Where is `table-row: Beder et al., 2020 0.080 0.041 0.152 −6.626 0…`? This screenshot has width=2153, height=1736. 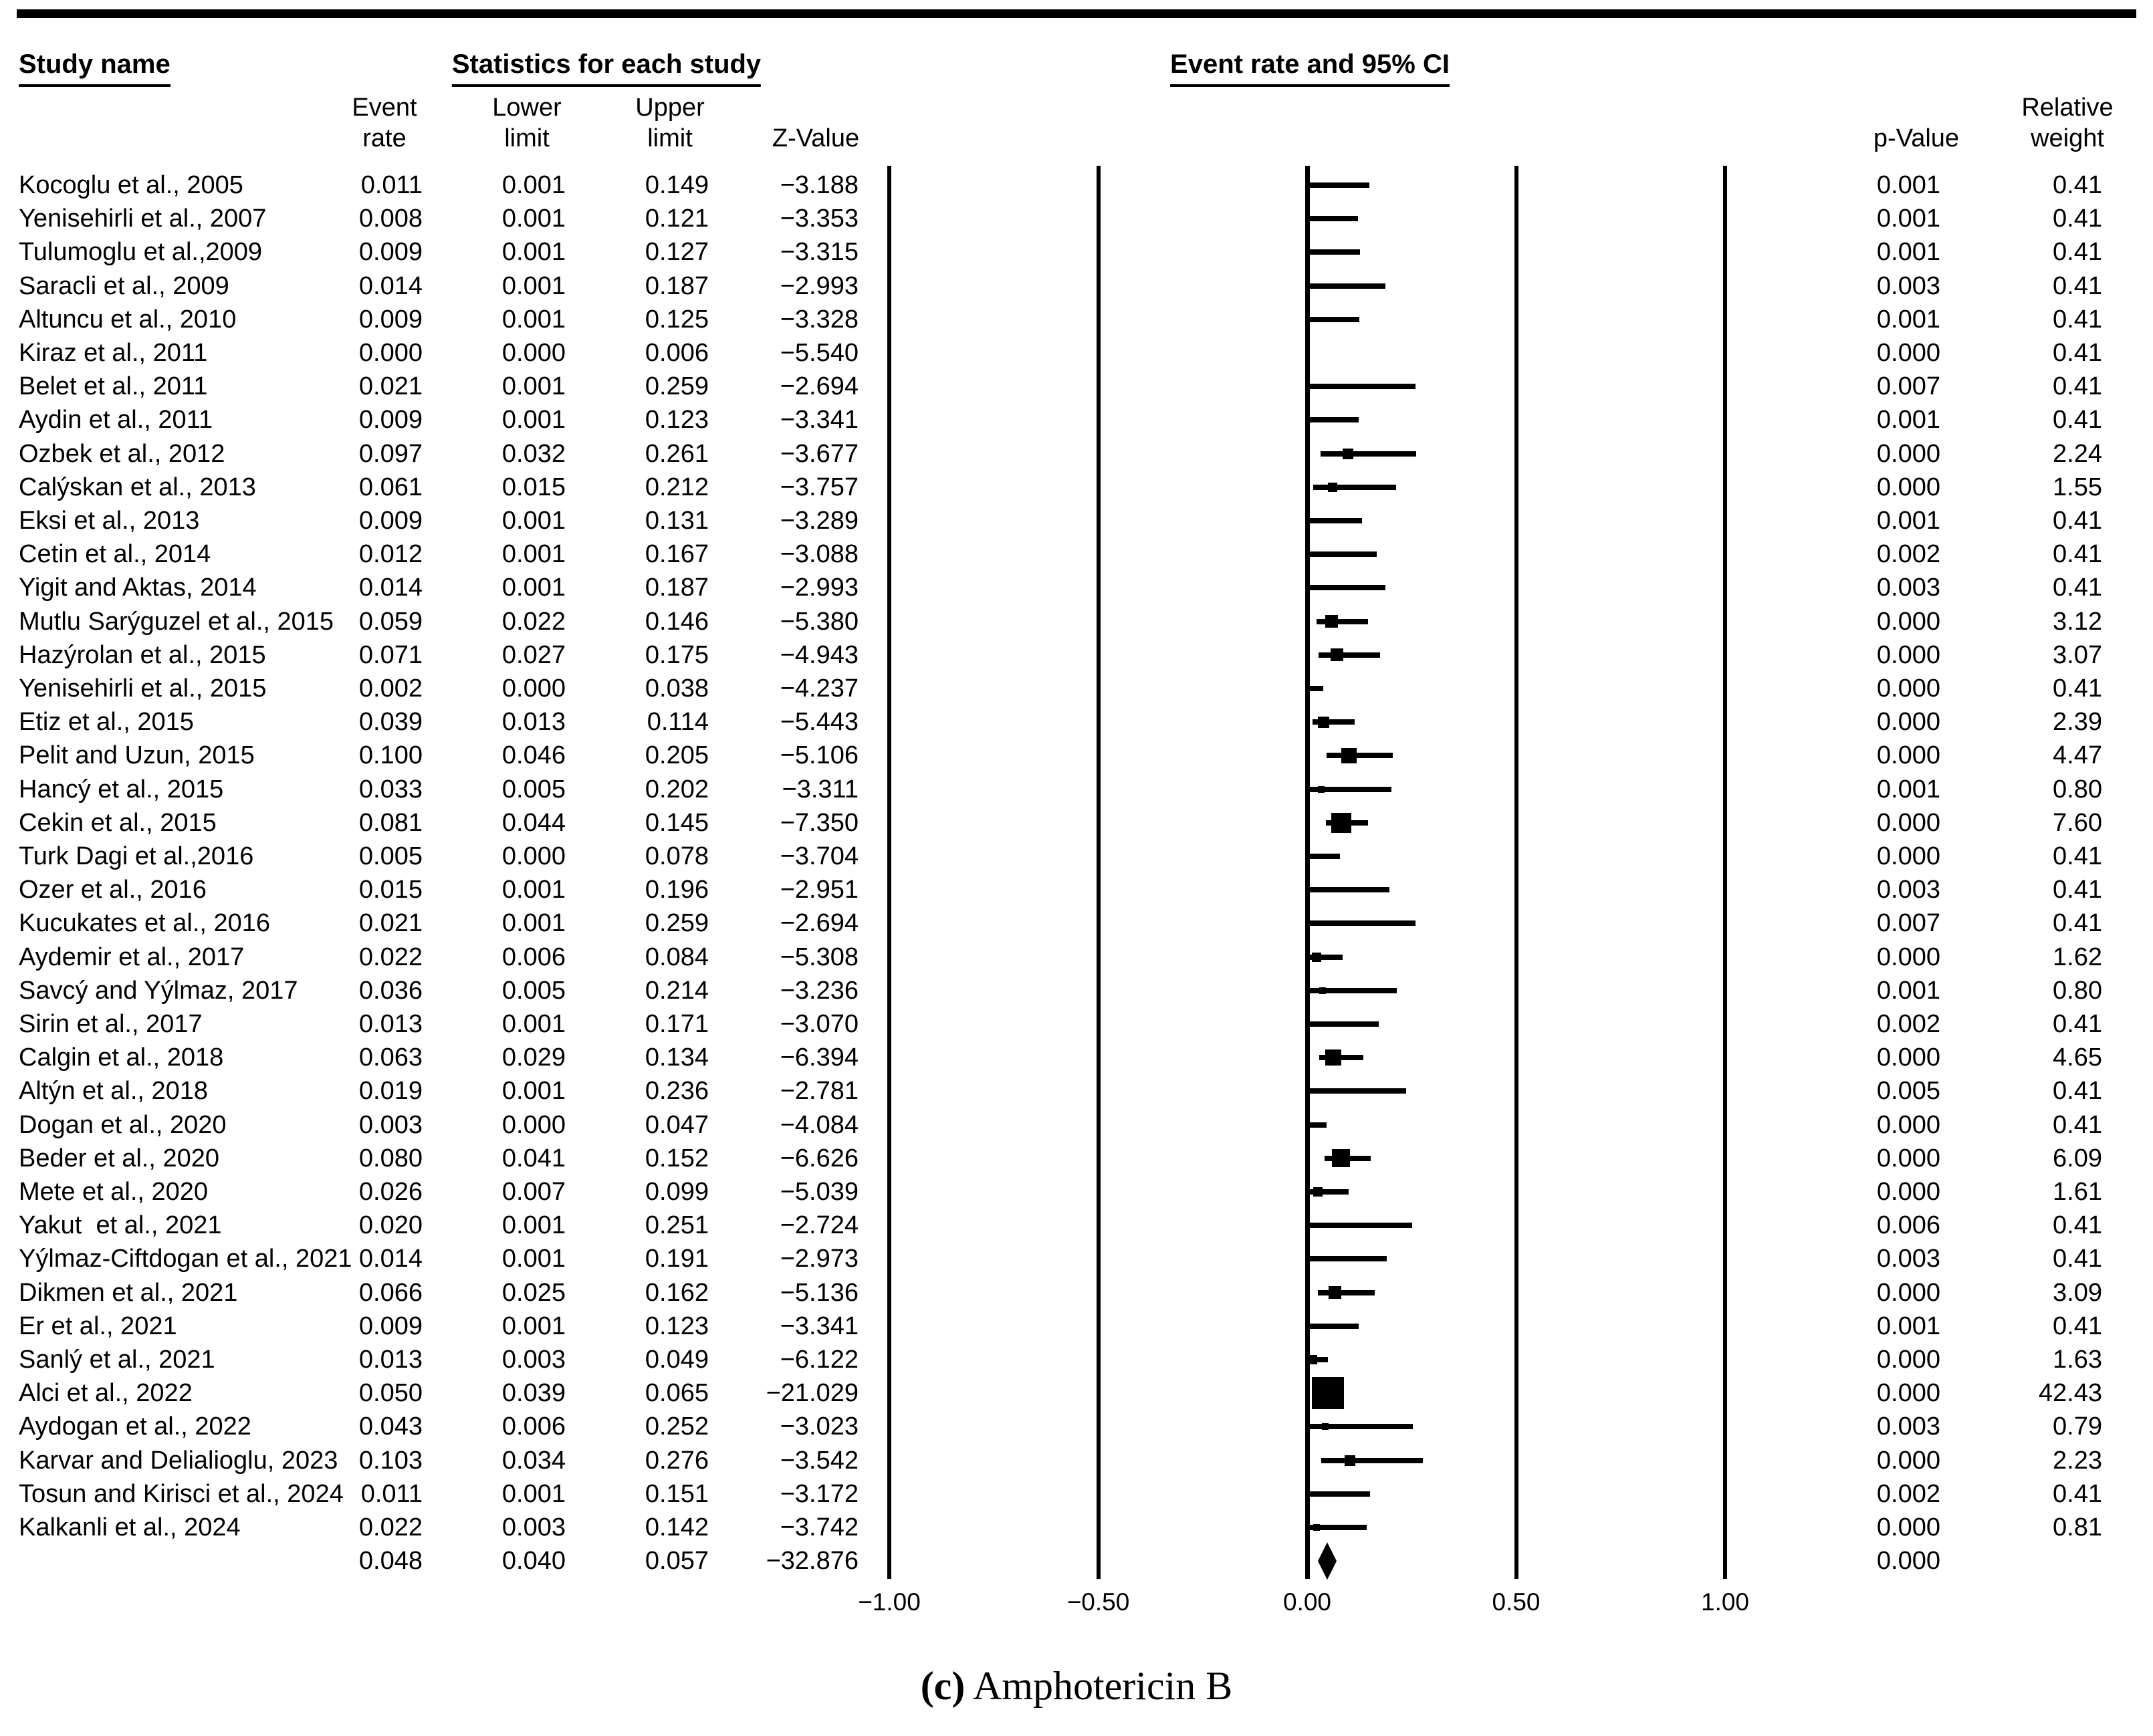
table-row: Beder et al., 2020 0.080 0.041 0.152 −6.626 0… is located at coordinates (1076, 1158).